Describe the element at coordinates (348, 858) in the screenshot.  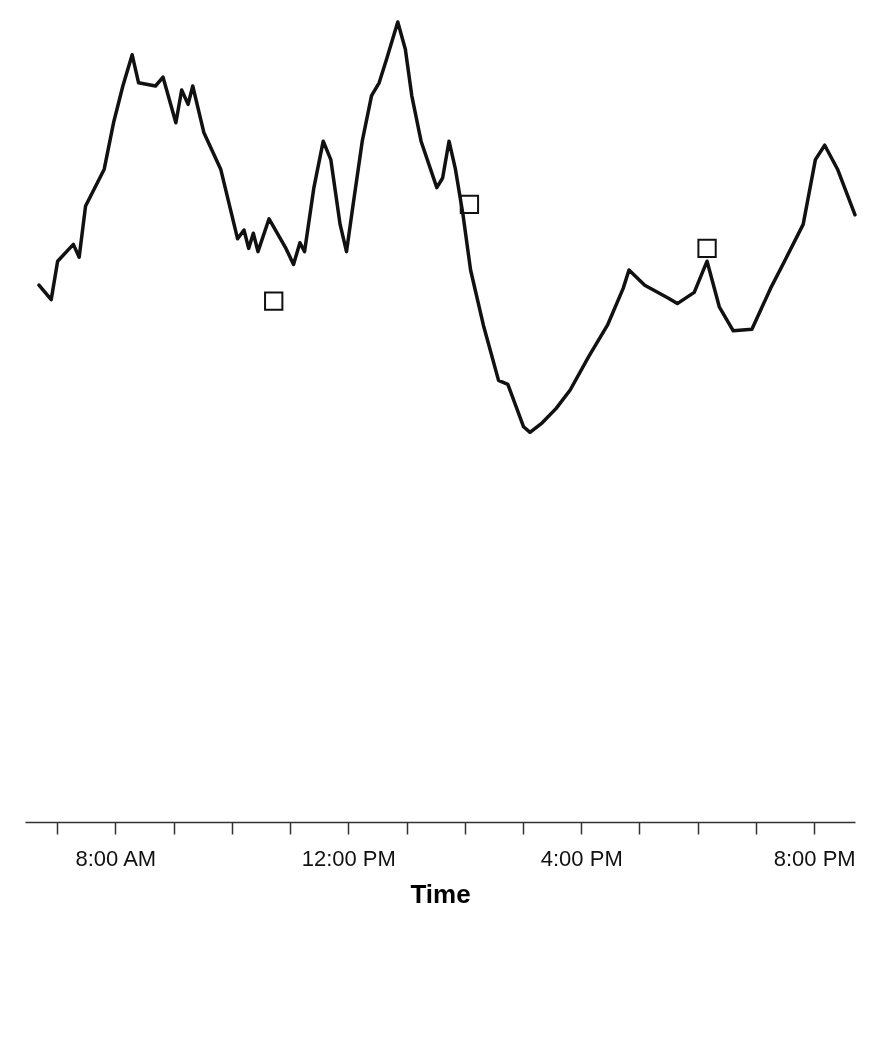
I see `x-tick-label: 12:00 PM` at that location.